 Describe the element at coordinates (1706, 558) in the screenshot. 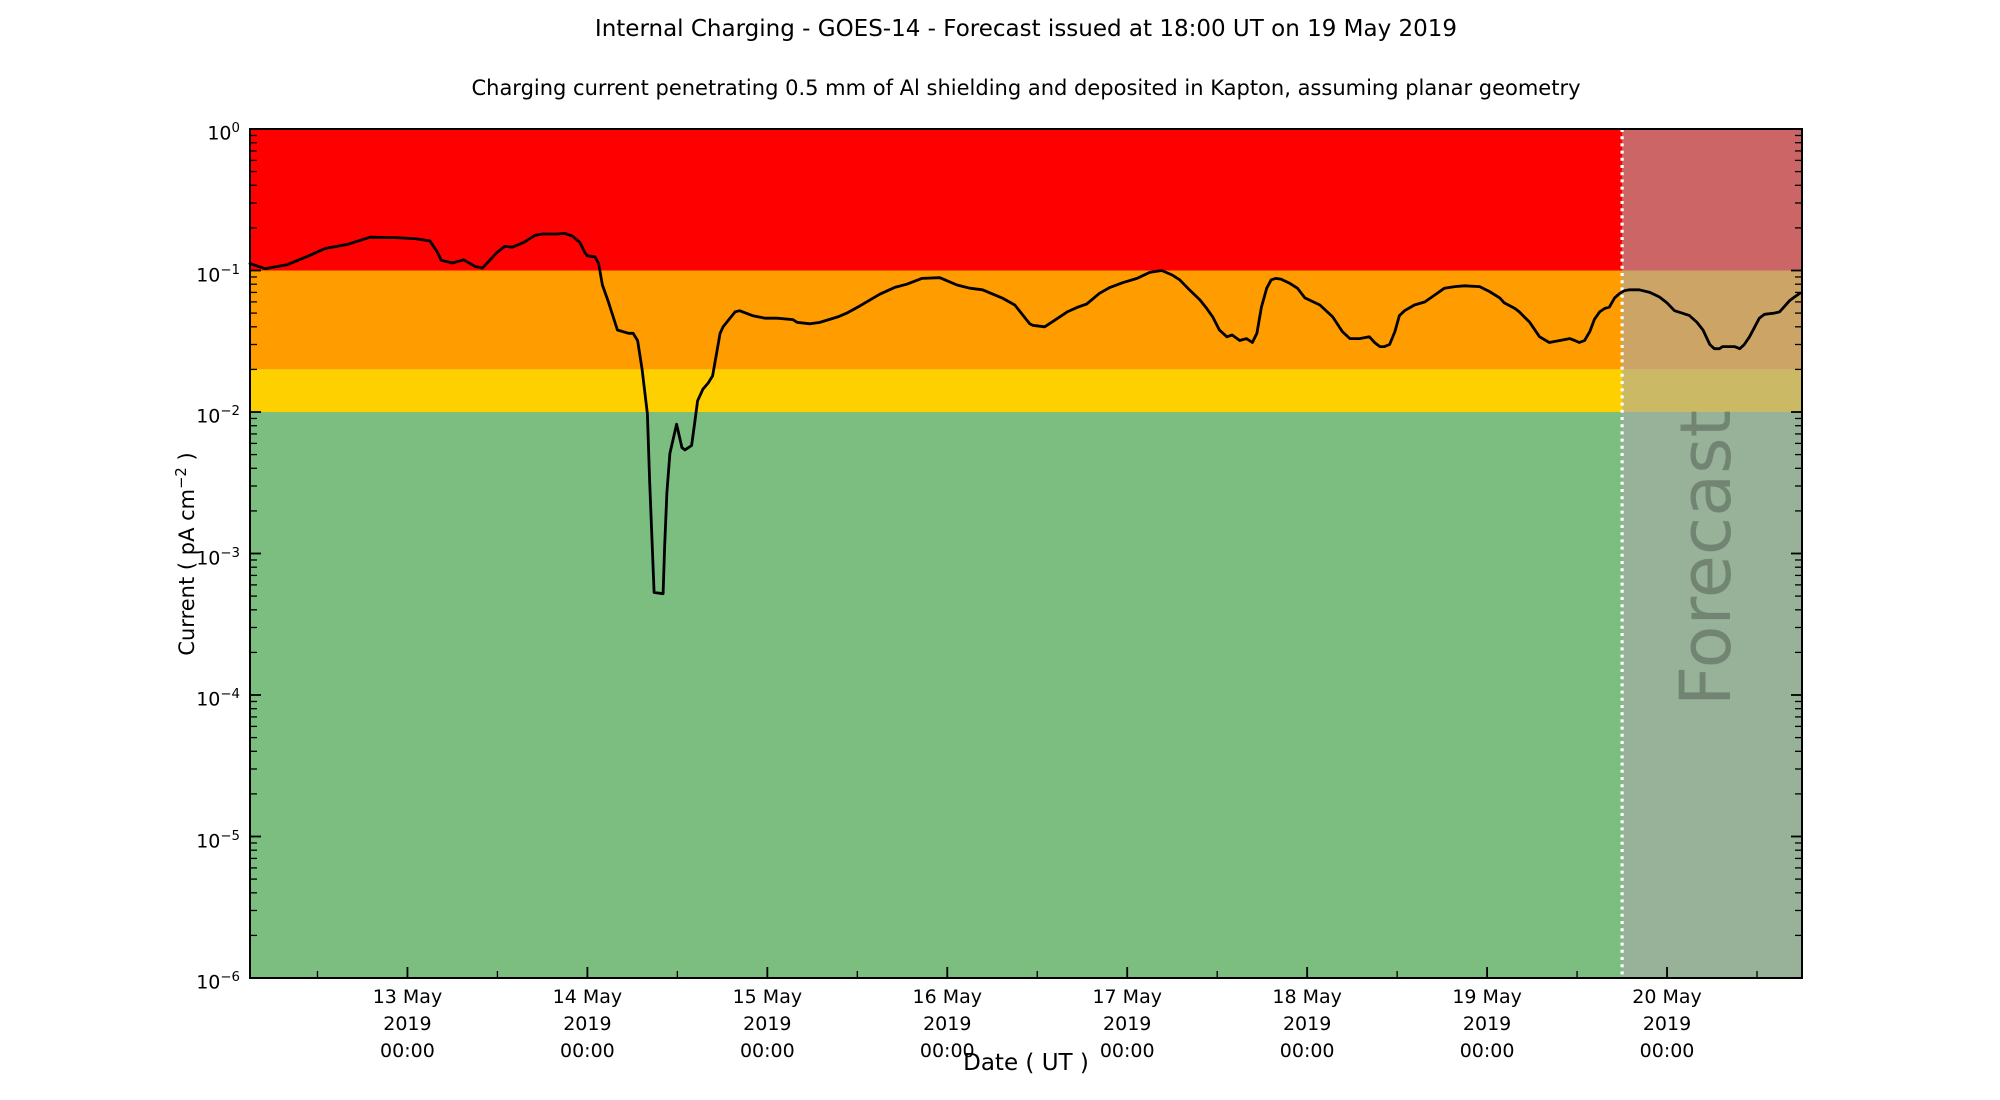

I see `forecast-watermark-label: Forecast` at that location.